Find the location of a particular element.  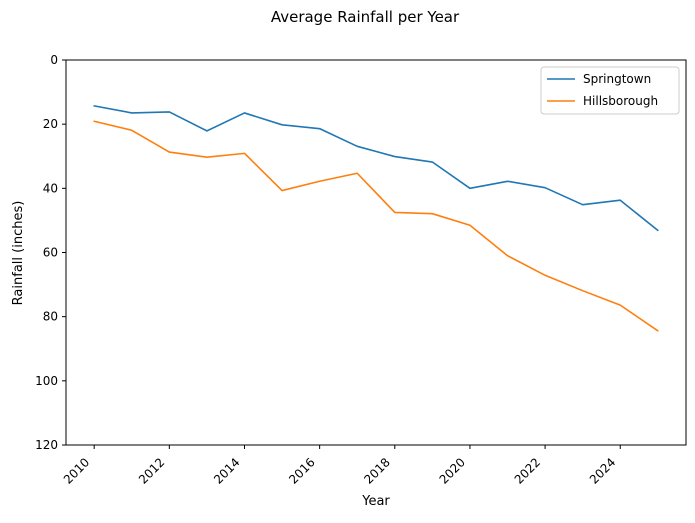

chart-title: Average Rainfall per Year is located at coordinates (365, 17).